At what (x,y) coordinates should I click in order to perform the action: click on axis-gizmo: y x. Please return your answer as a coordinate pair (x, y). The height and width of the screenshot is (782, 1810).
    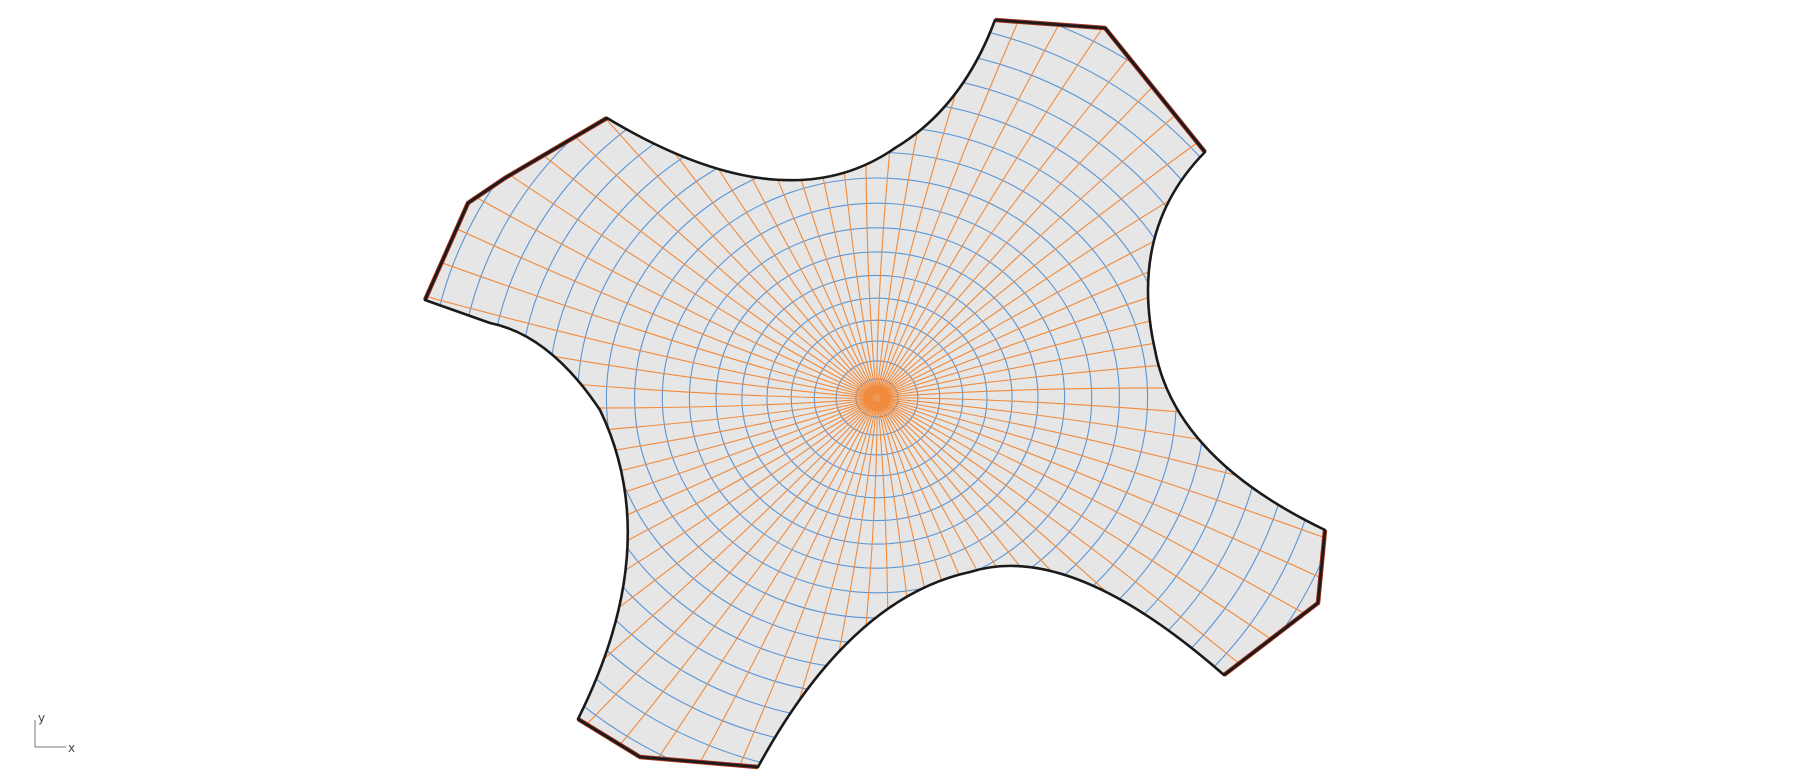
    Looking at the image, I should click on (54, 733).